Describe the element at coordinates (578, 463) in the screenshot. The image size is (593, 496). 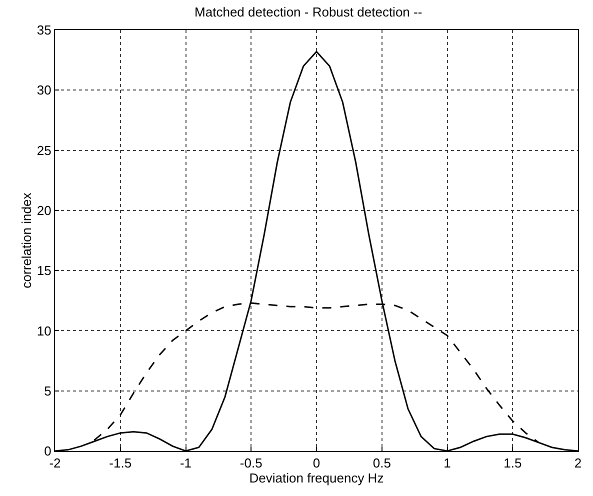
I see `x-tick-label: 2` at that location.